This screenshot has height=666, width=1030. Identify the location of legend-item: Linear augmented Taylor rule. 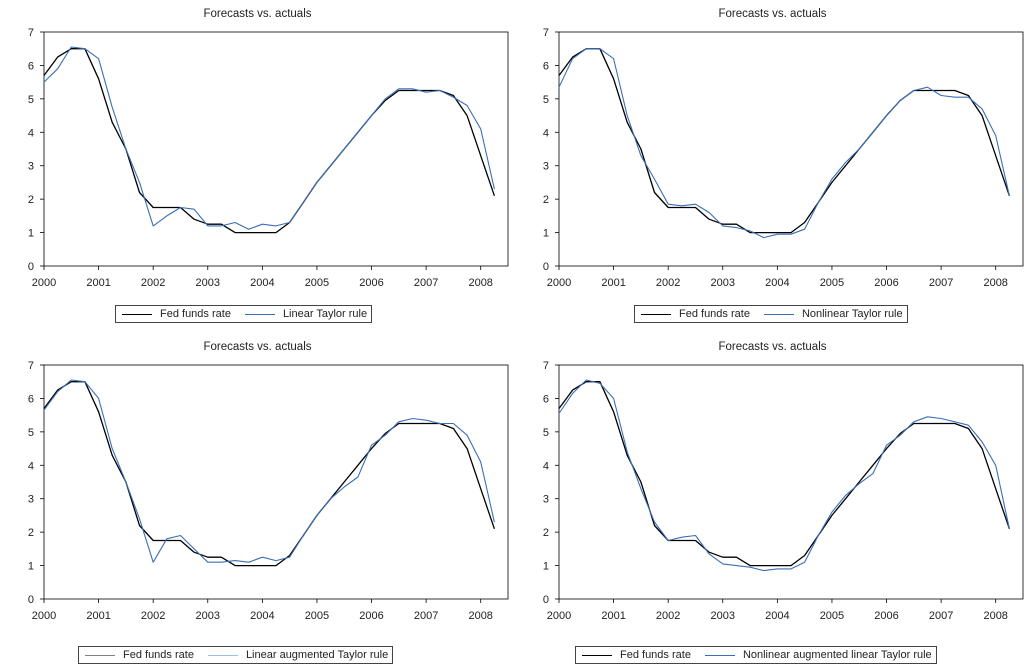
(297, 655).